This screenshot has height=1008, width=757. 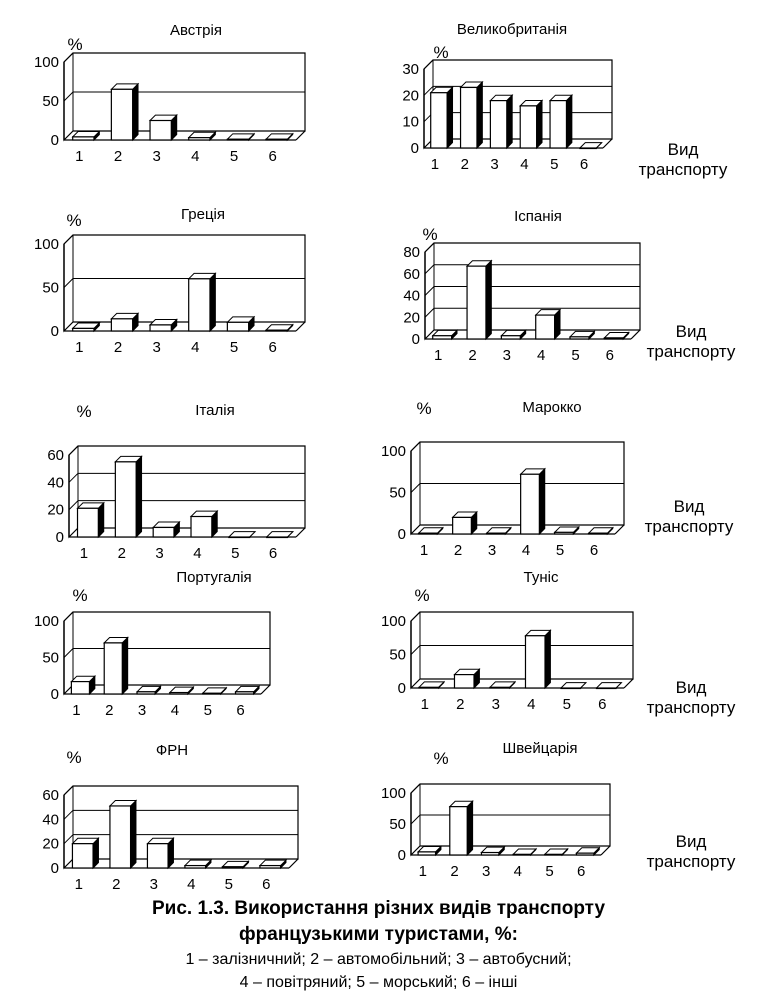 What do you see at coordinates (170, 816) in the screenshot?
I see `bar-chart-9: 0 20 40 60 1 2 3 4 5 6 ФРН%` at bounding box center [170, 816].